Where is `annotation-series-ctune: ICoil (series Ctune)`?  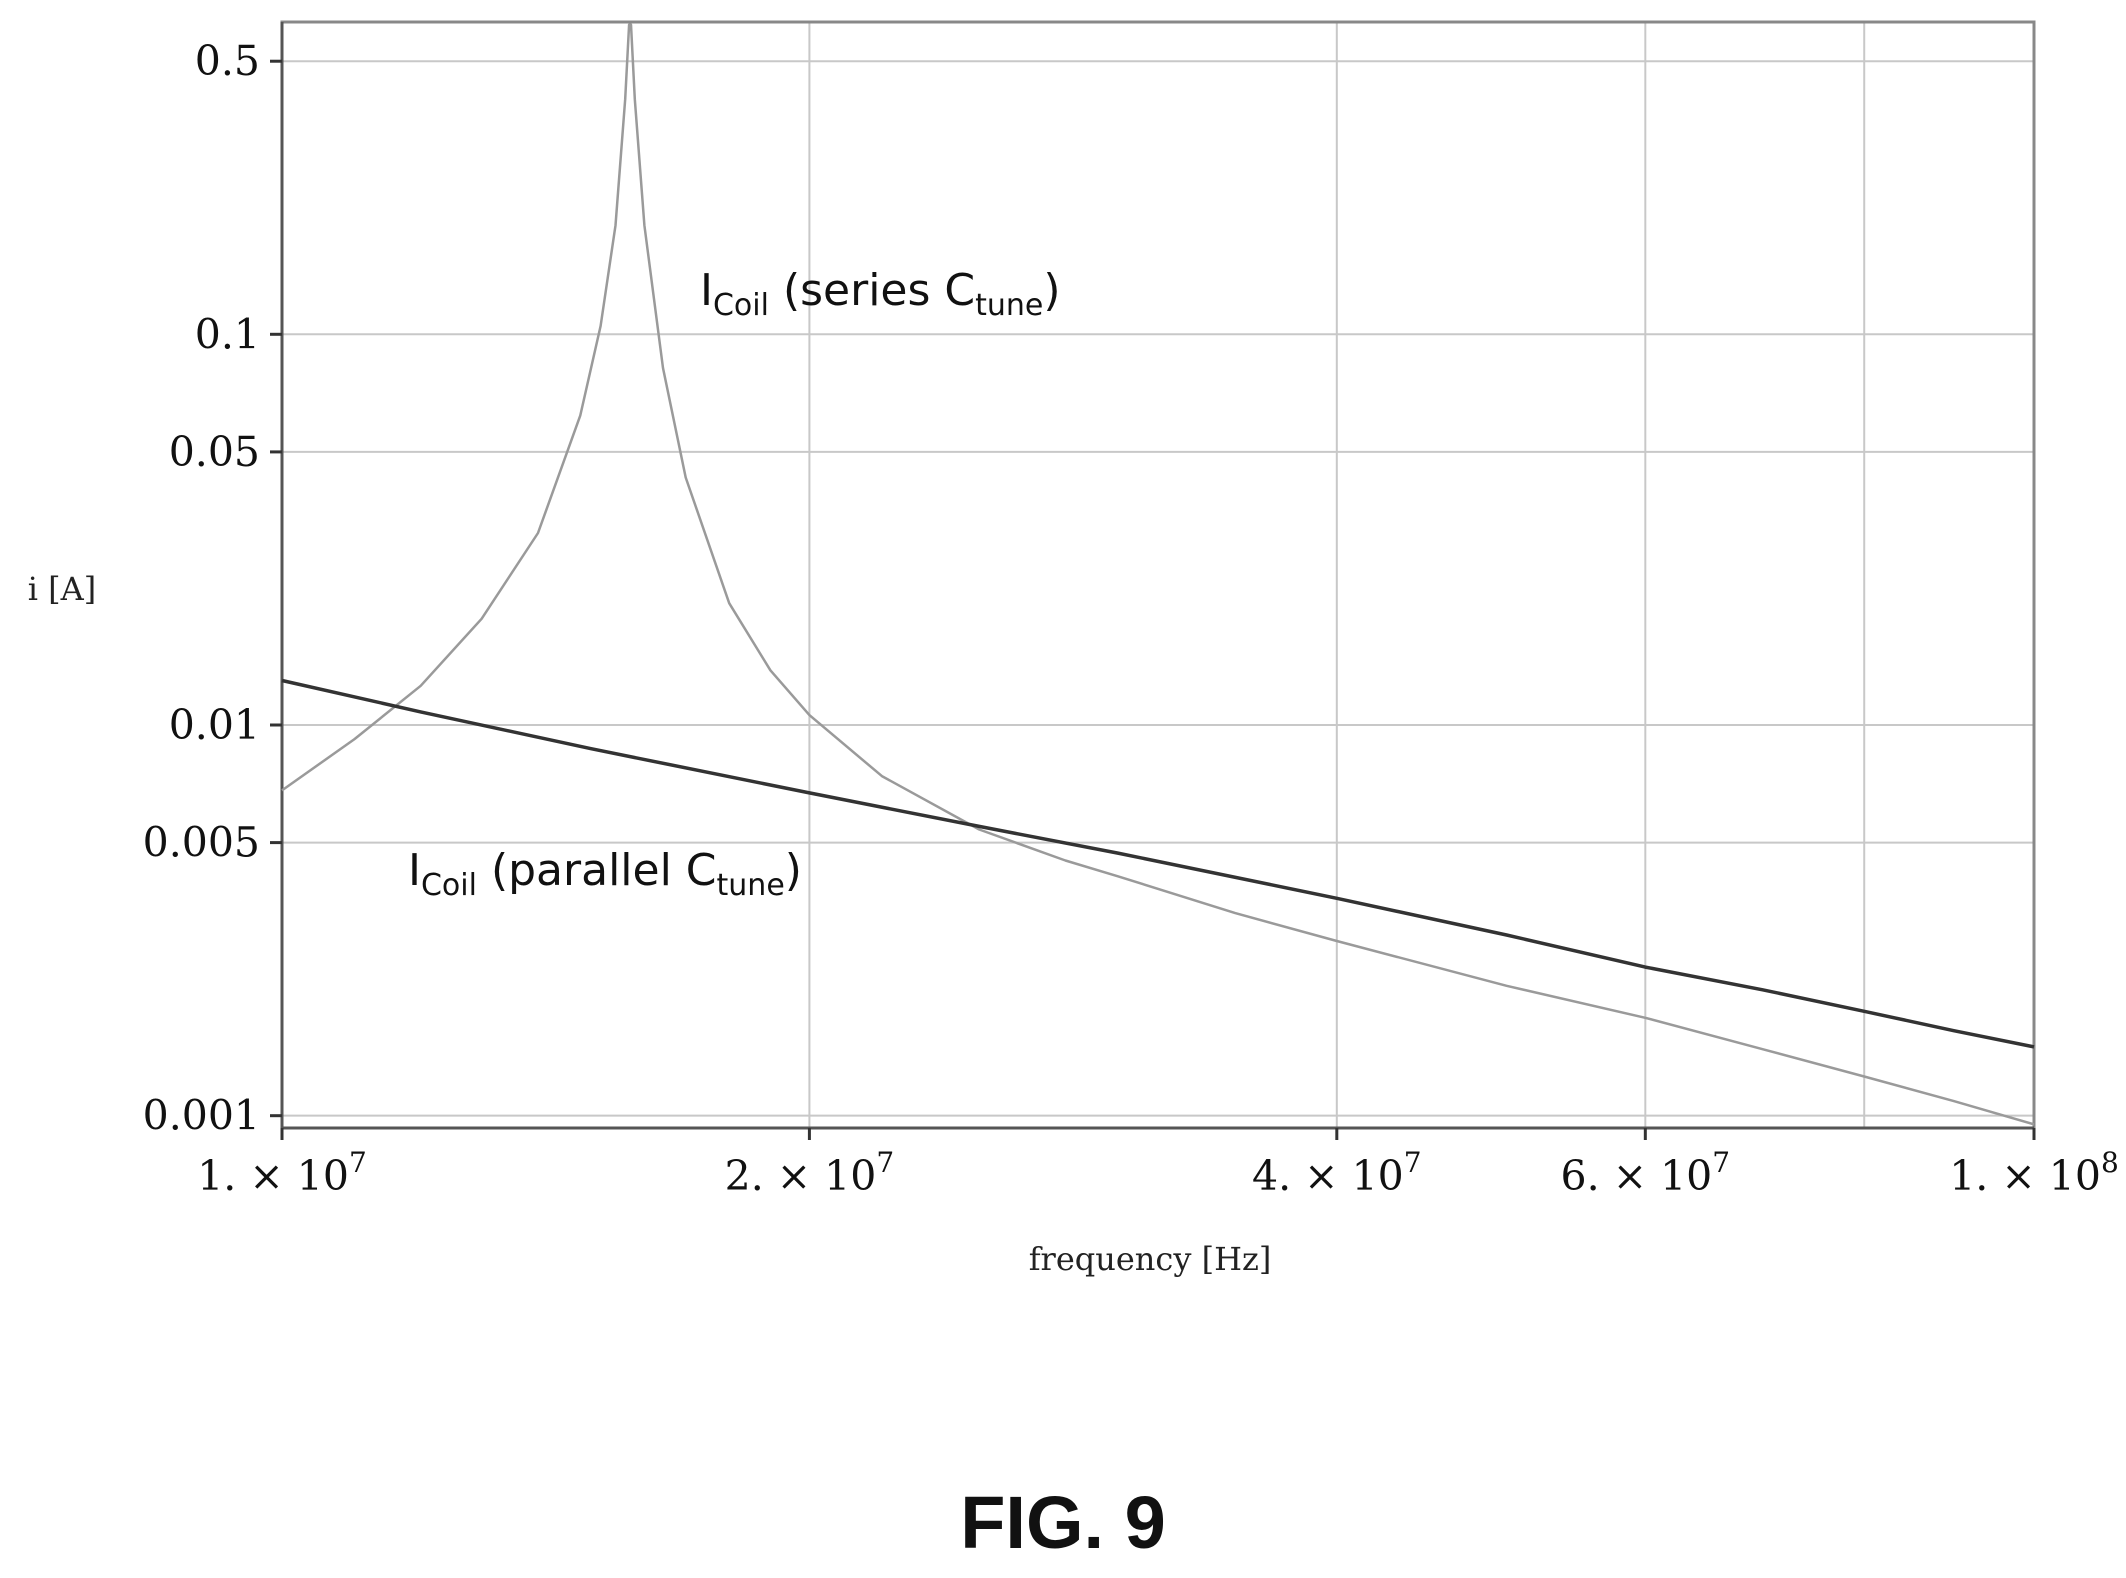
annotation-series-ctune: ICoil (series Ctune) is located at coordinates (880, 294).